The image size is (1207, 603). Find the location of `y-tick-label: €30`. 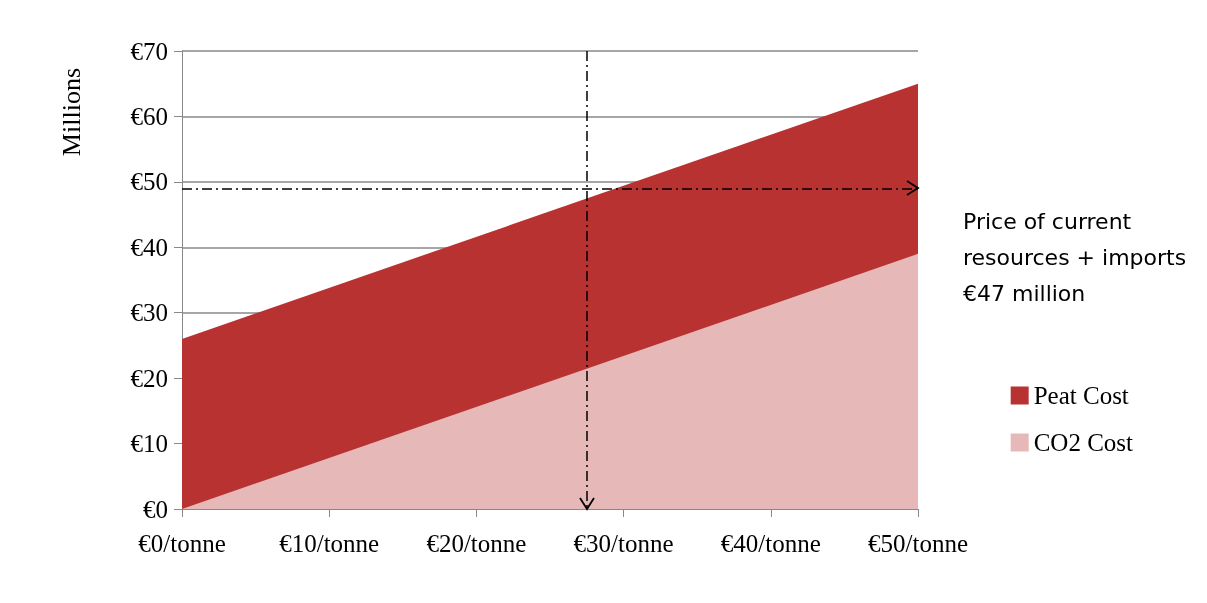

y-tick-label: €30 is located at coordinates (149, 313).